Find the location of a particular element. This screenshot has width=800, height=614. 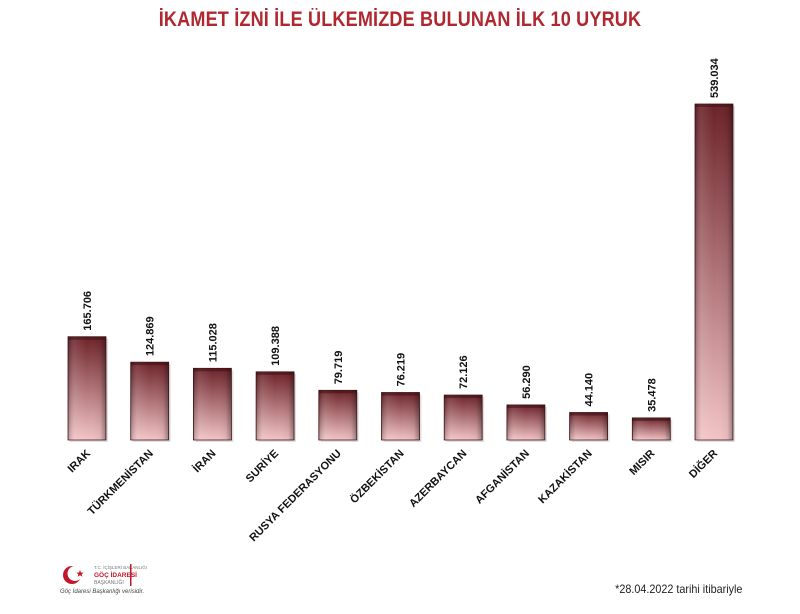

category-label-10: MISIR is located at coordinates (642, 463).